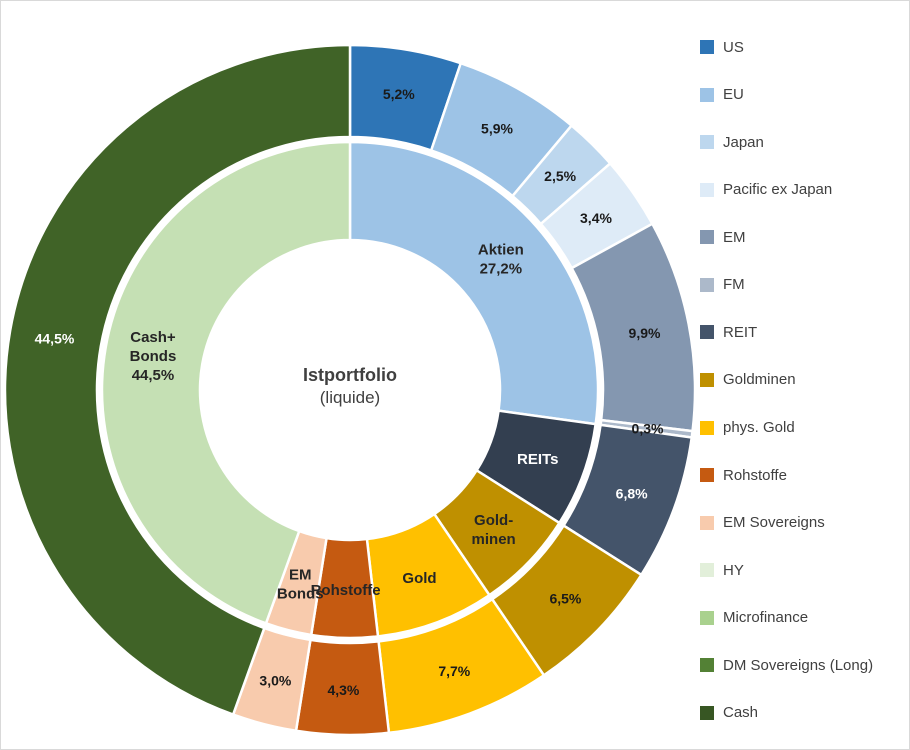 The width and height of the screenshot is (910, 750). I want to click on legend-item-rohstoffe: Rohstoffe, so click(786, 475).